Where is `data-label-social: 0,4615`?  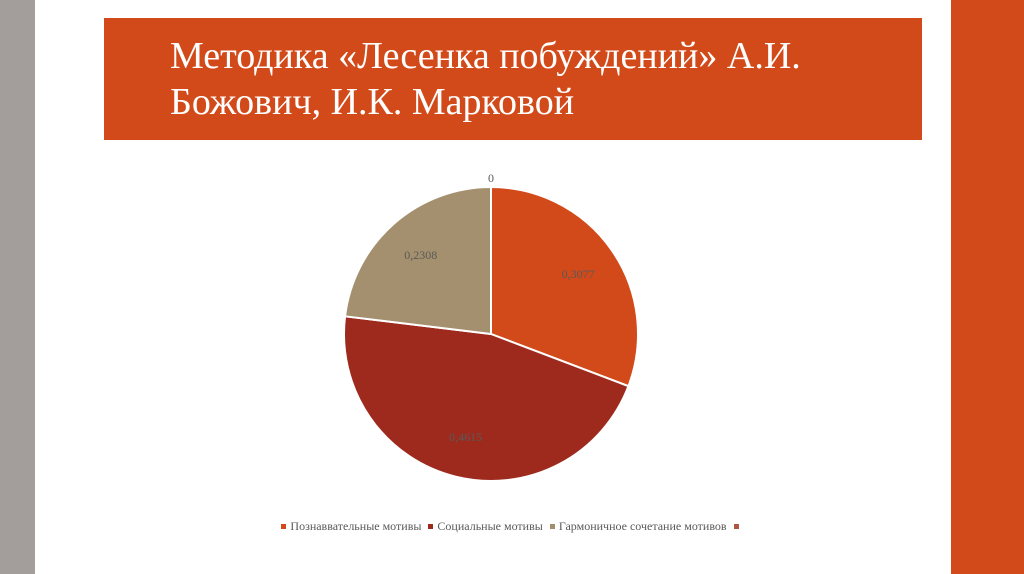 data-label-social: 0,4615 is located at coordinates (465, 437).